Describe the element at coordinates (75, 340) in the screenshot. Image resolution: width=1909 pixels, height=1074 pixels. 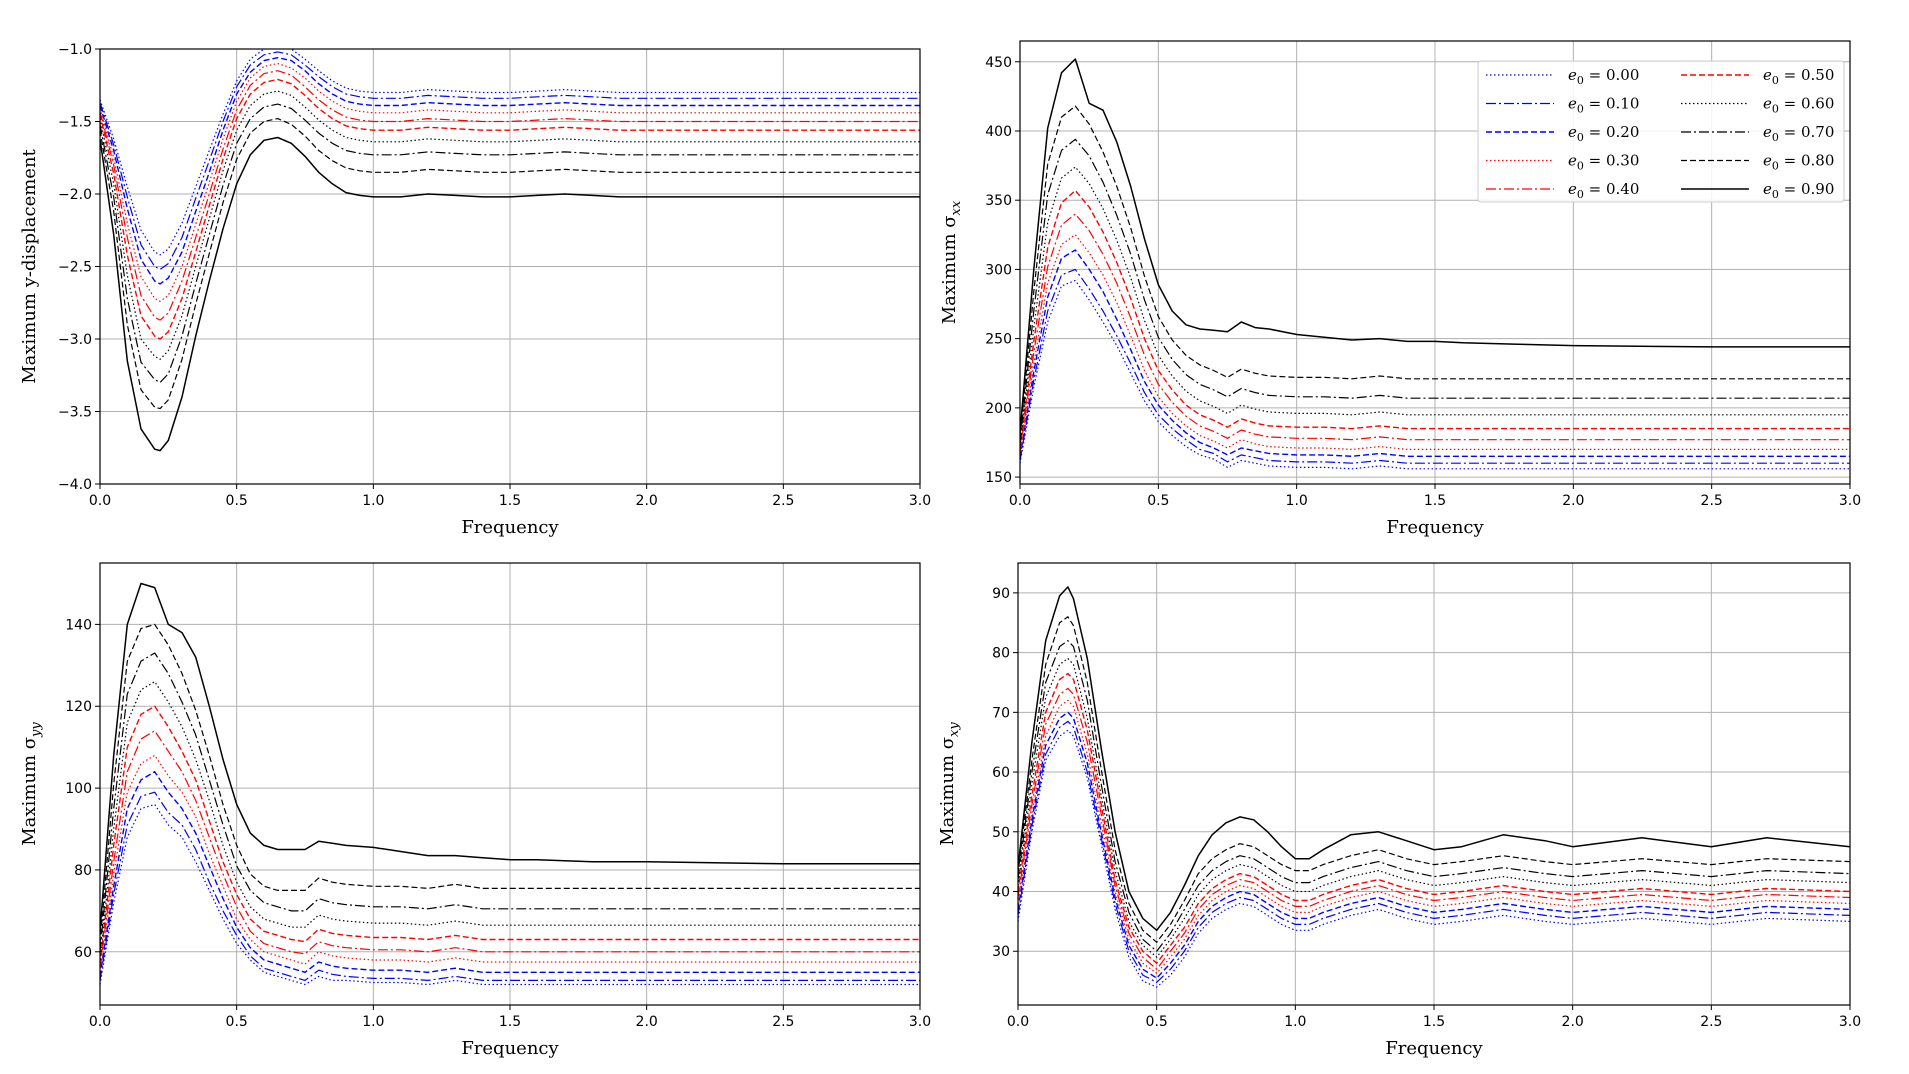
I see `y-tick-label: −3.0` at that location.